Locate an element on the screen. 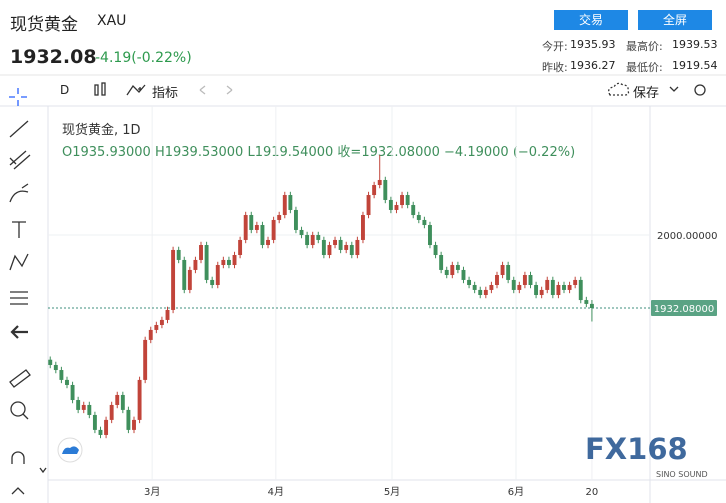 This screenshot has height=503, width=726. side-tools is located at coordinates (28, 291).